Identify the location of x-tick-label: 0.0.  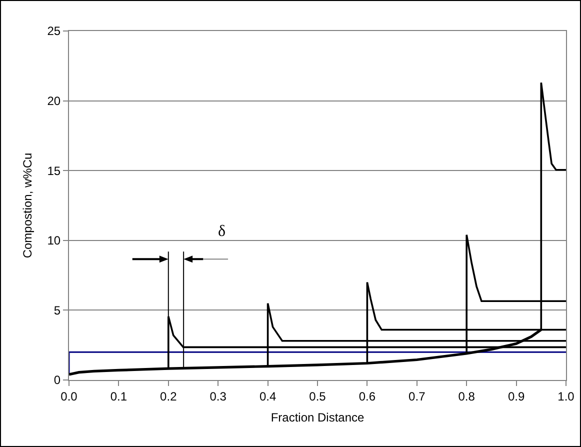
(69, 396).